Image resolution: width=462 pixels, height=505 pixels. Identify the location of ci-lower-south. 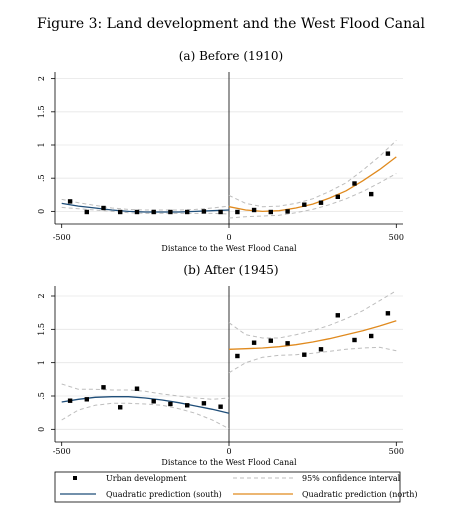
(145, 416).